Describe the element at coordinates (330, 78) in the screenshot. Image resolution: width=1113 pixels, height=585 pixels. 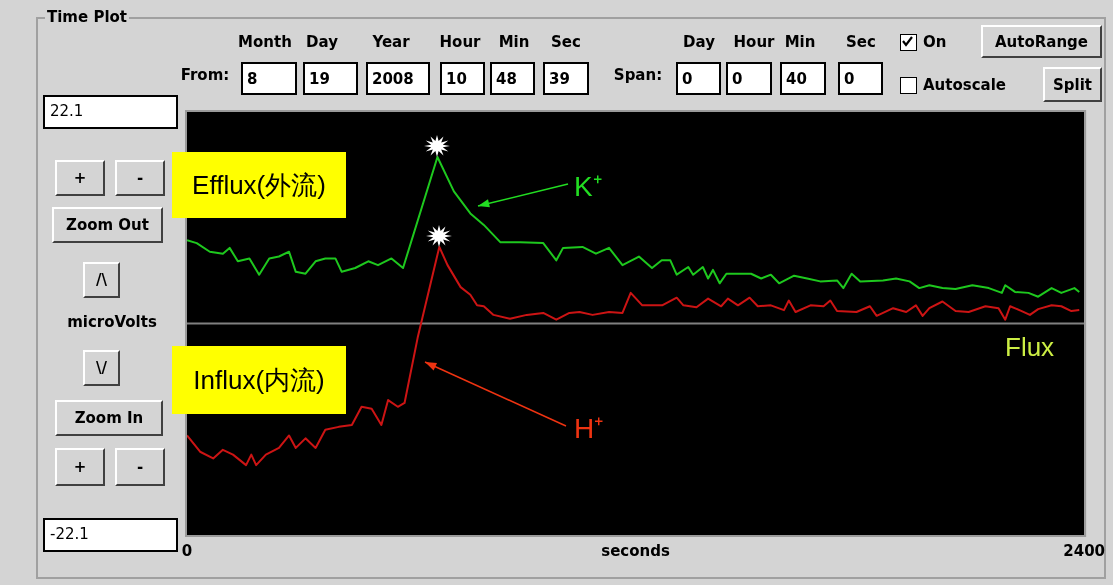
I see `text: 19` at that location.